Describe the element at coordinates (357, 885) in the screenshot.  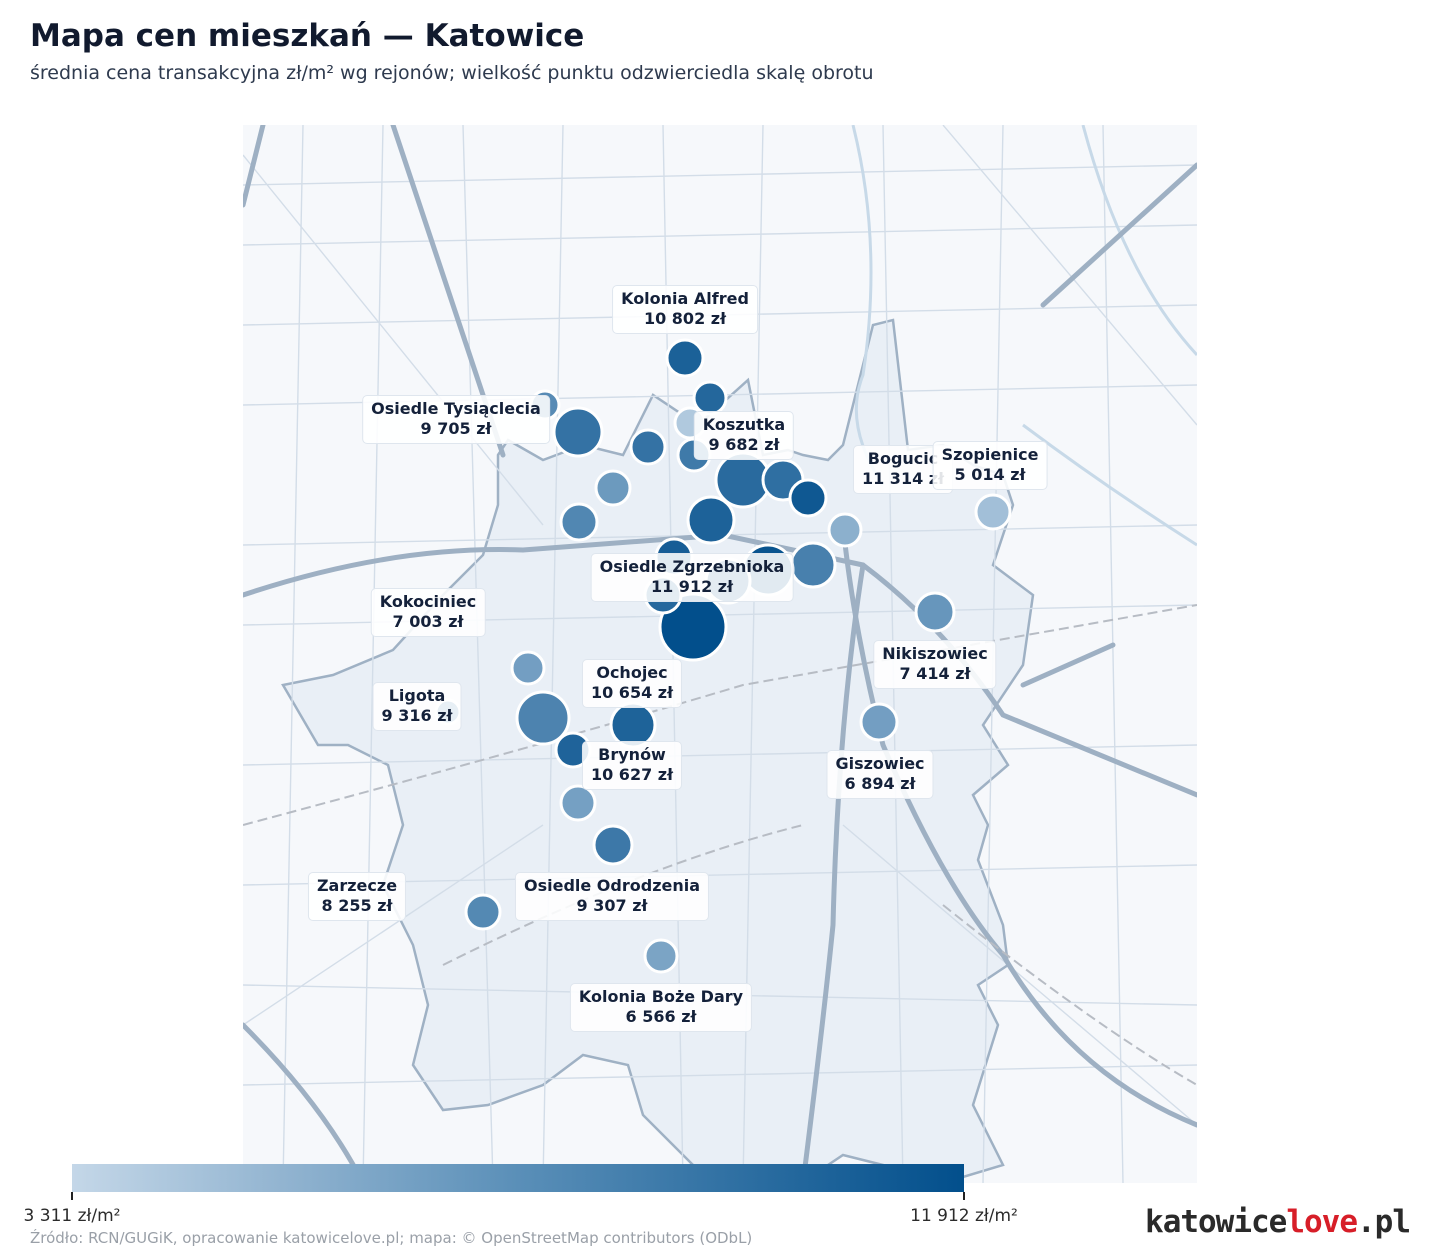
I see `label-name: Zarzecze` at that location.